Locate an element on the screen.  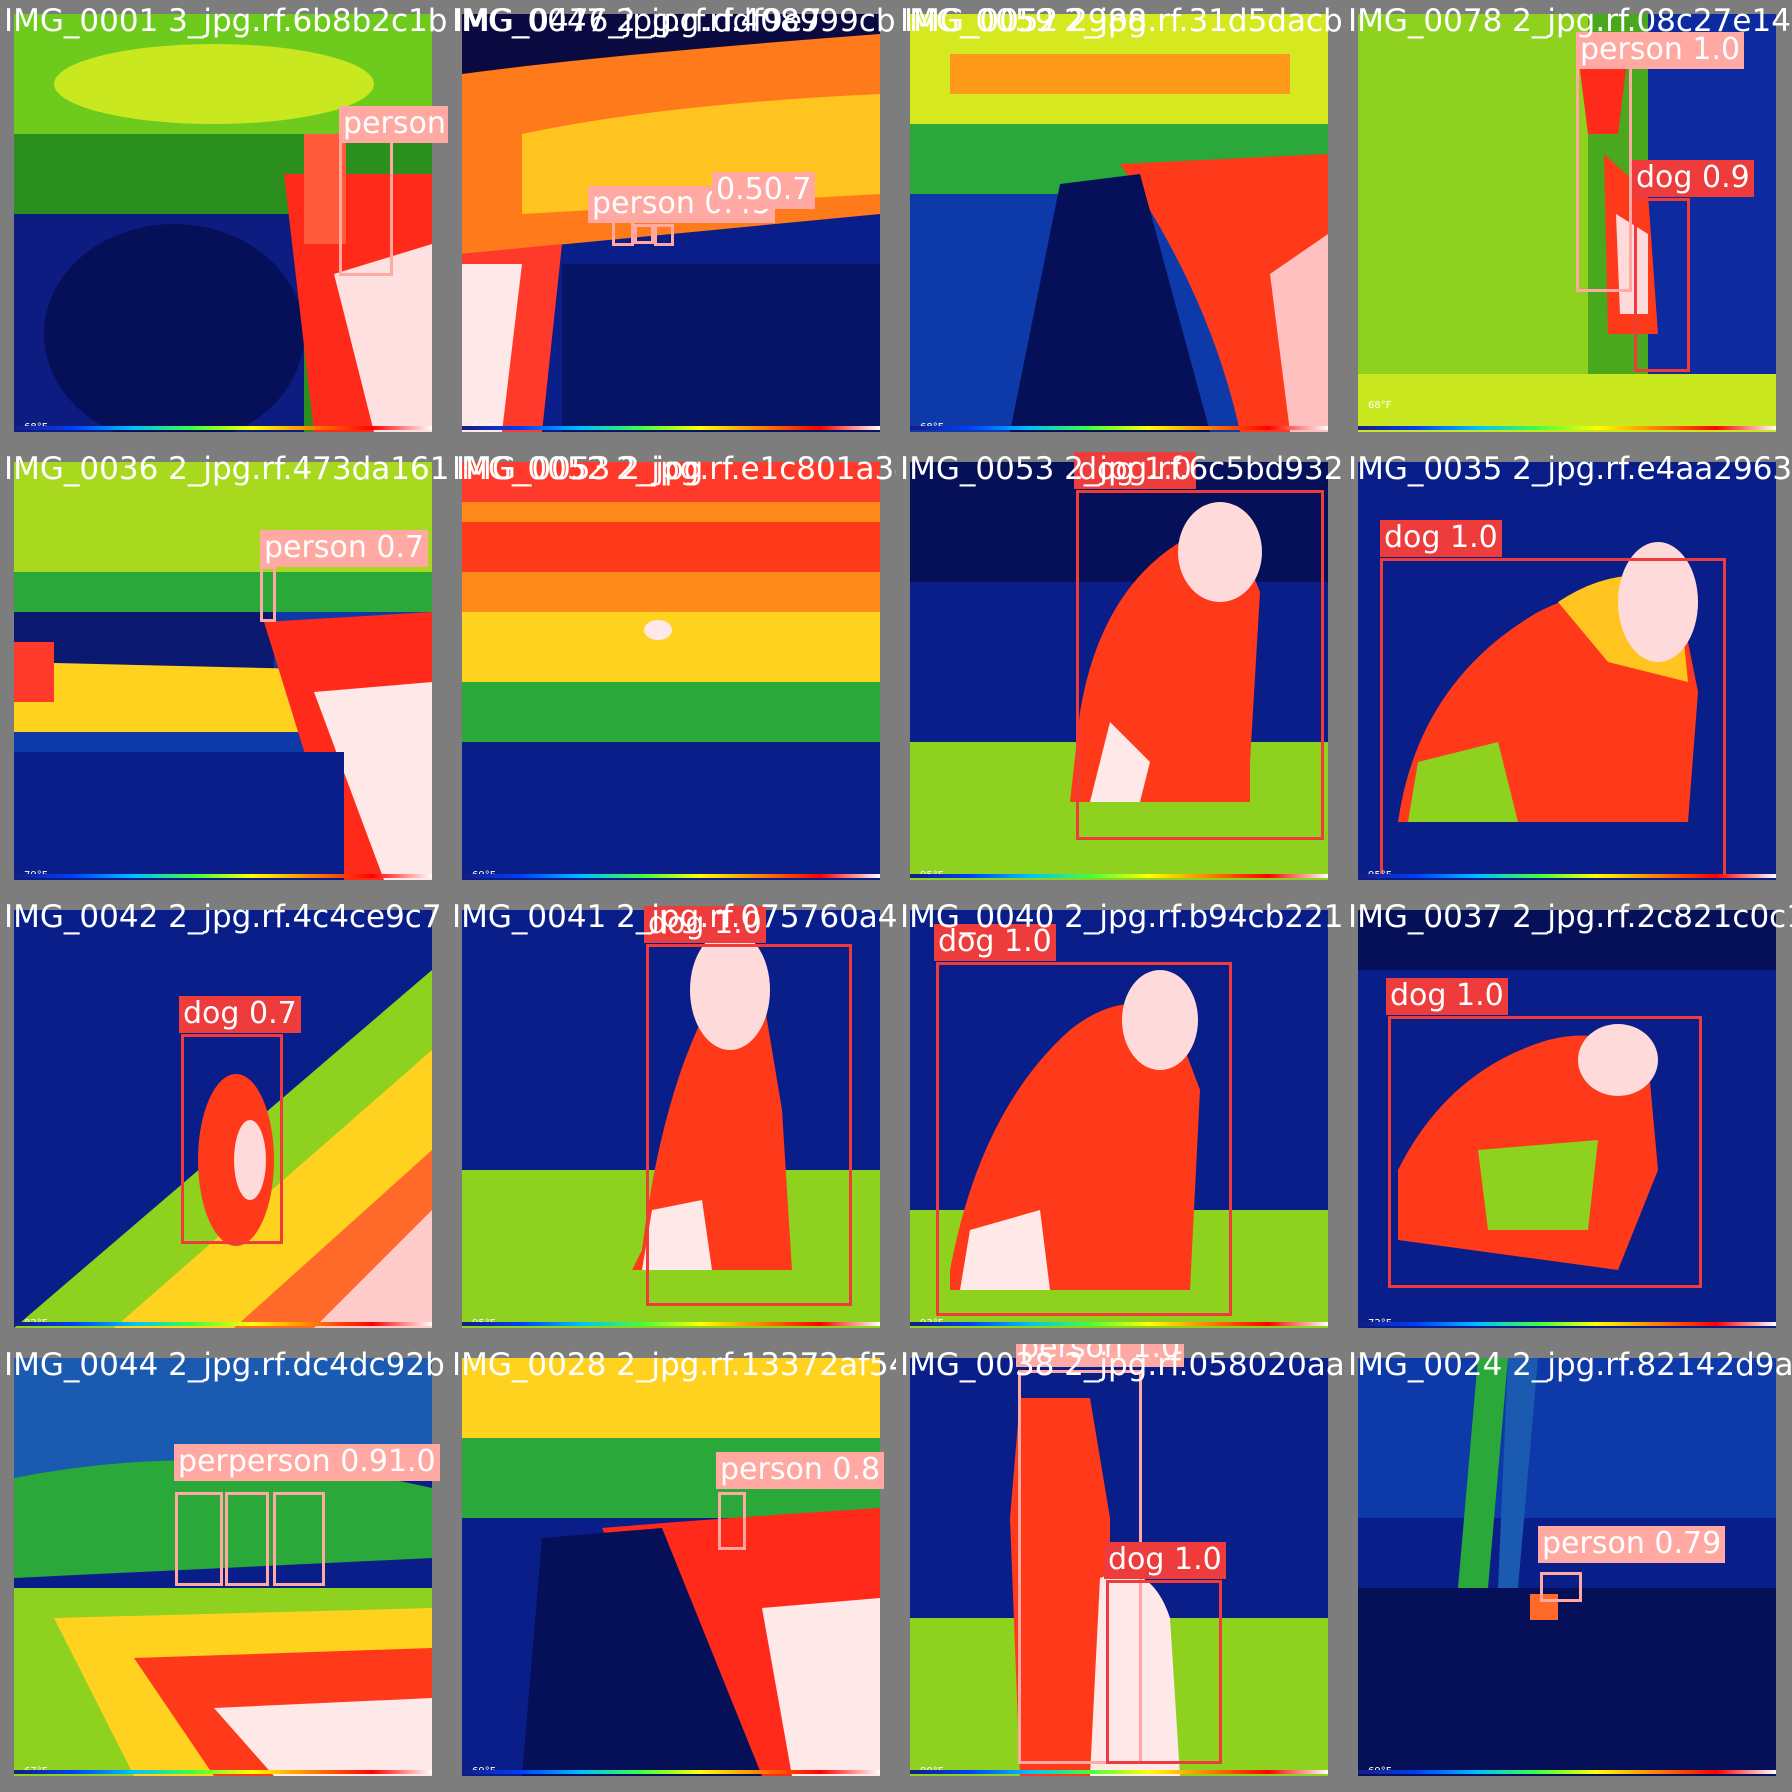
image-filename: IMG_0052 2_jpg.rf.e1c801a34 is located at coordinates (674, 469).